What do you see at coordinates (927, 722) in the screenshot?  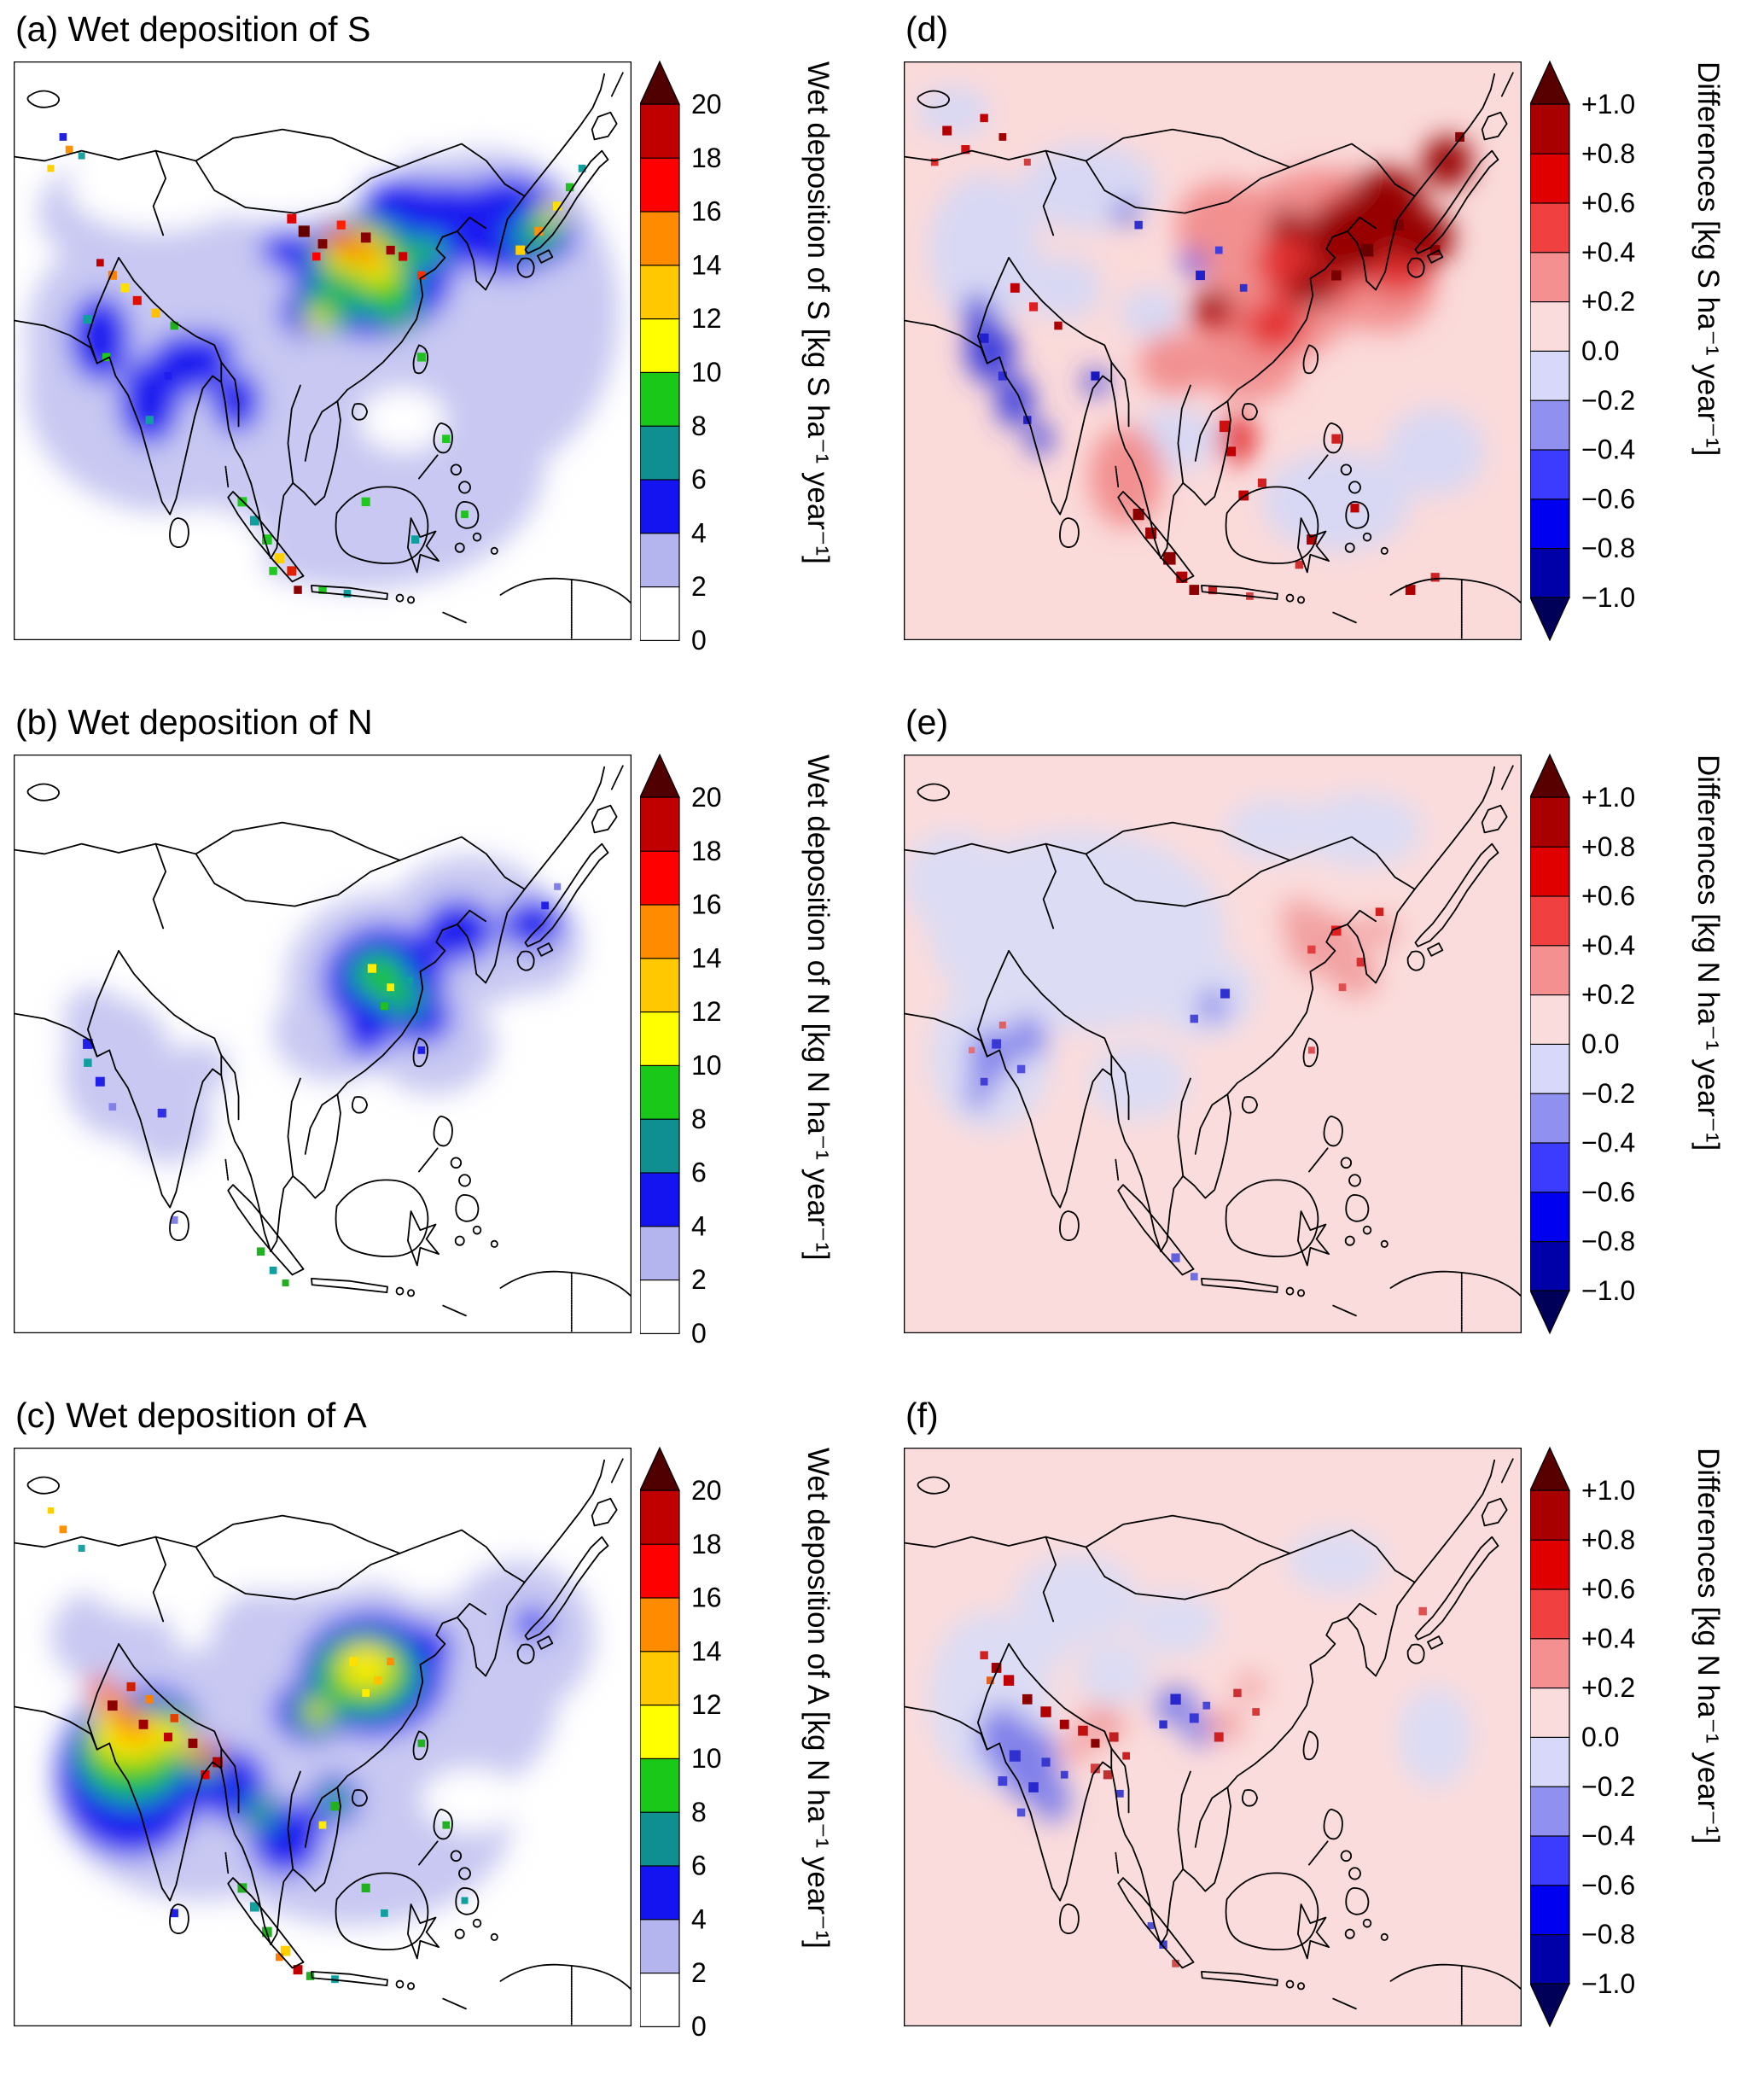 I see `panel-e-title: (e)` at bounding box center [927, 722].